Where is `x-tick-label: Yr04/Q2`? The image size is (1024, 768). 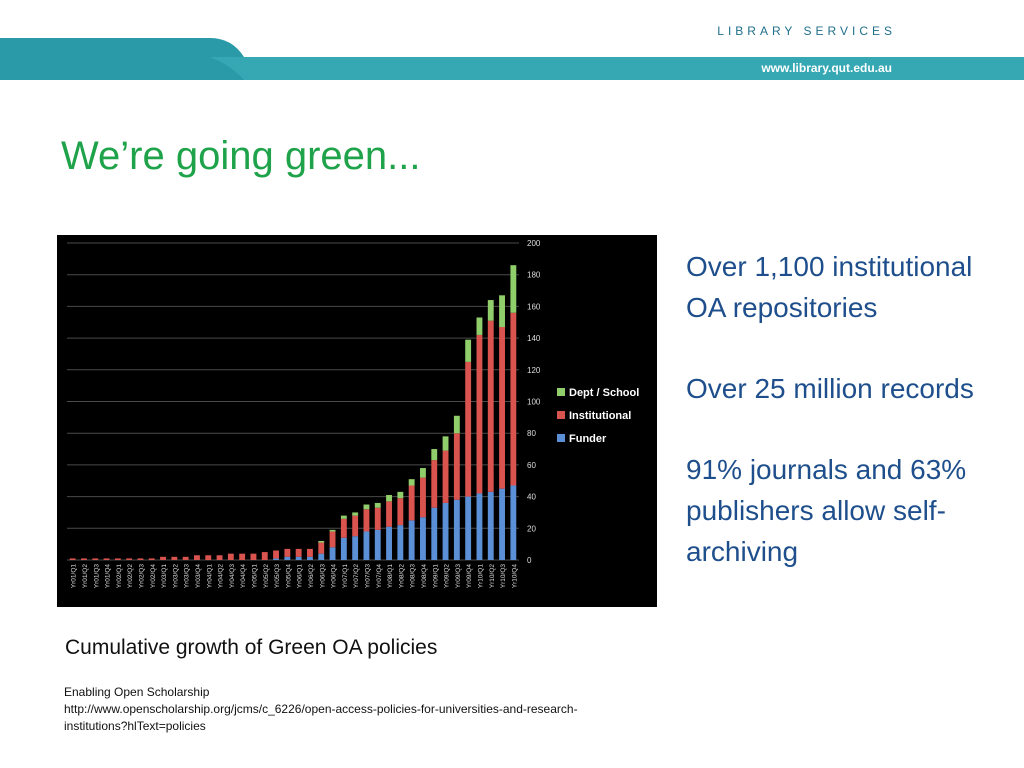
x-tick-label: Yr04/Q2 is located at coordinates (221, 576).